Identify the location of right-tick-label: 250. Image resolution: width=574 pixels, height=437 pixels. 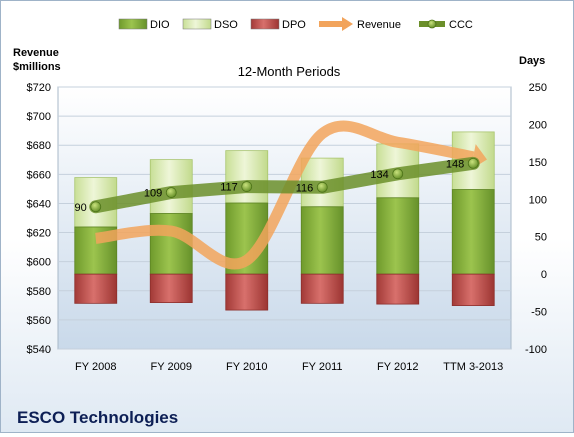
(538, 88).